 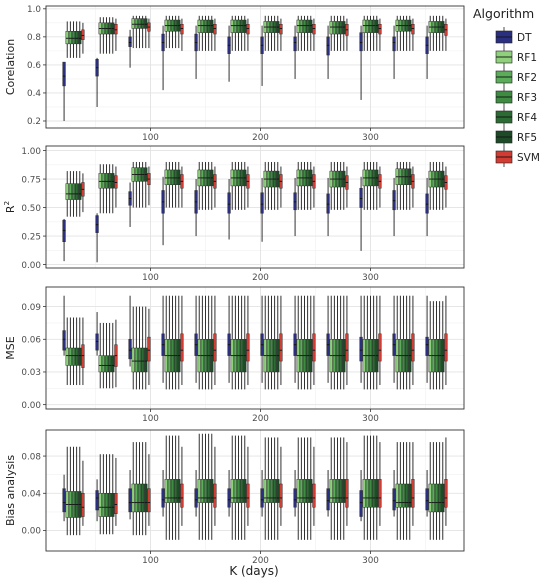 What do you see at coordinates (260, 419) in the screenshot?
I see `x-tick-label: 200` at bounding box center [260, 419].